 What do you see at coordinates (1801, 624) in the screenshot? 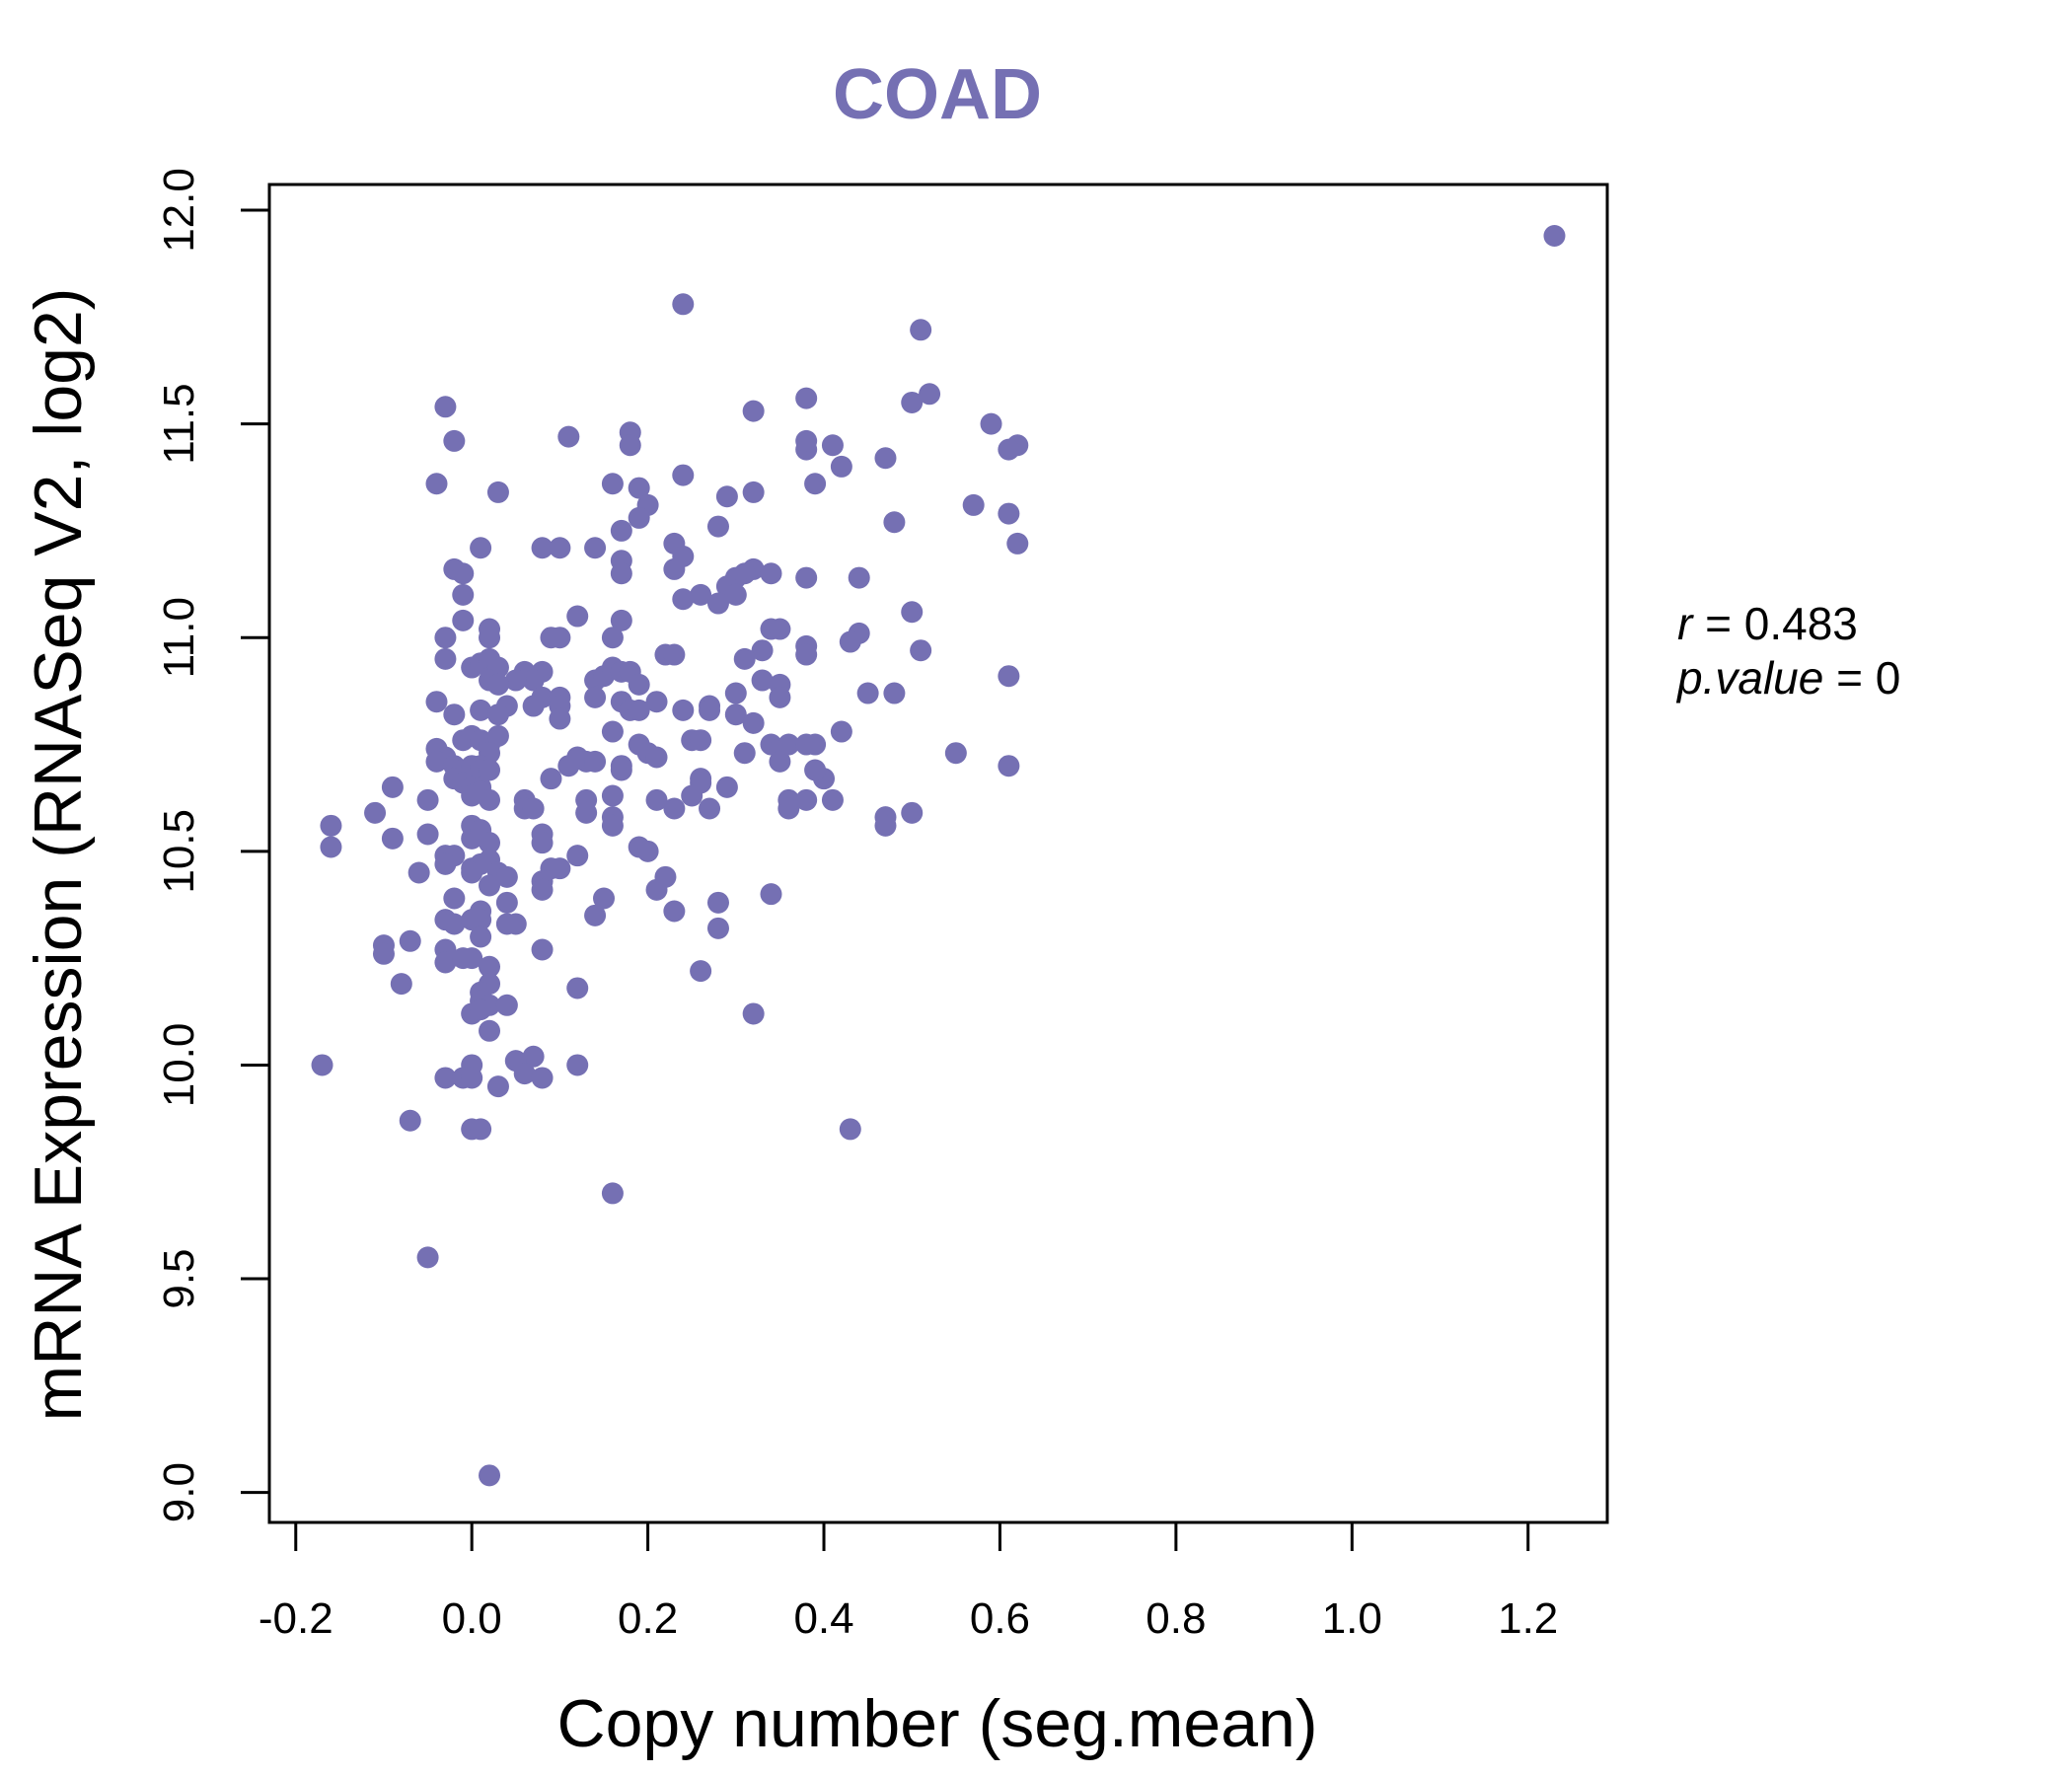
I see `r-statistic-value: 0.483` at bounding box center [1801, 624].